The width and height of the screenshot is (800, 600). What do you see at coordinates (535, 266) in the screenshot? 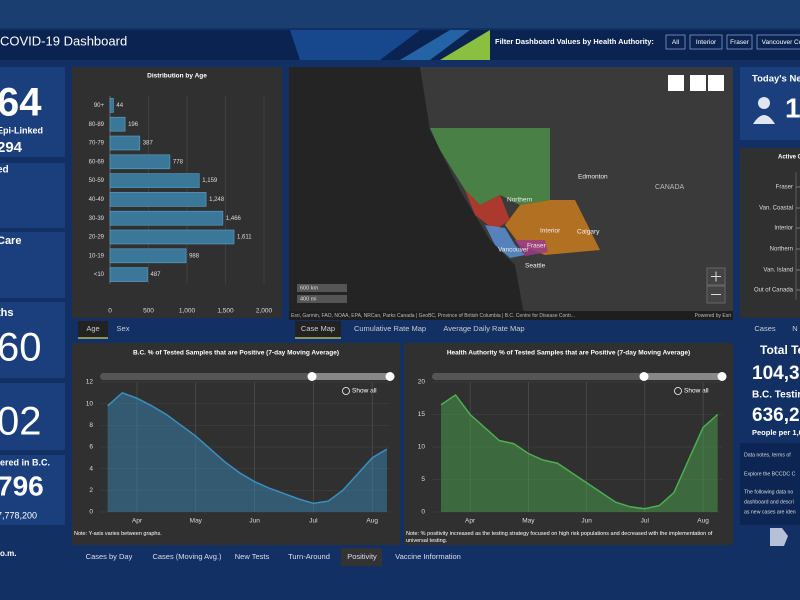
I see `map-label: Seattle` at bounding box center [535, 266].